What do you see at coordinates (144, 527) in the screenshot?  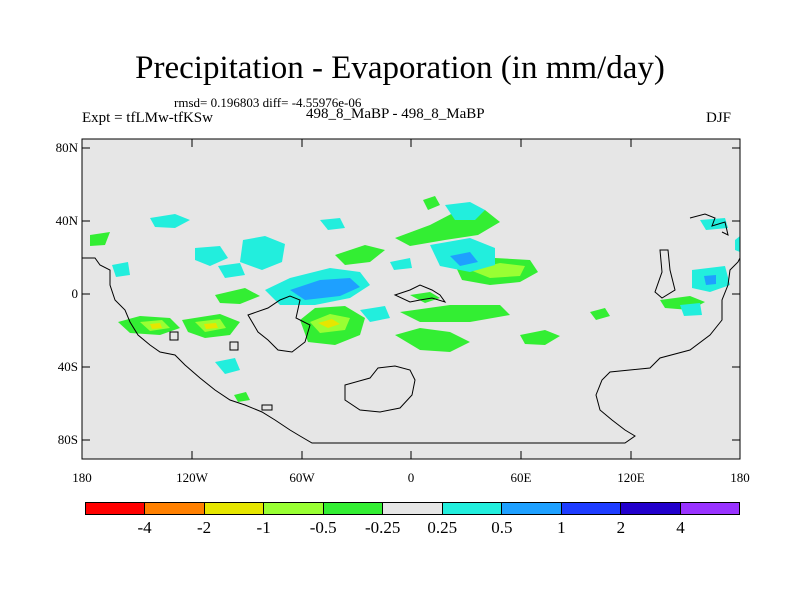 I see `colorbar-label: -4` at bounding box center [144, 527].